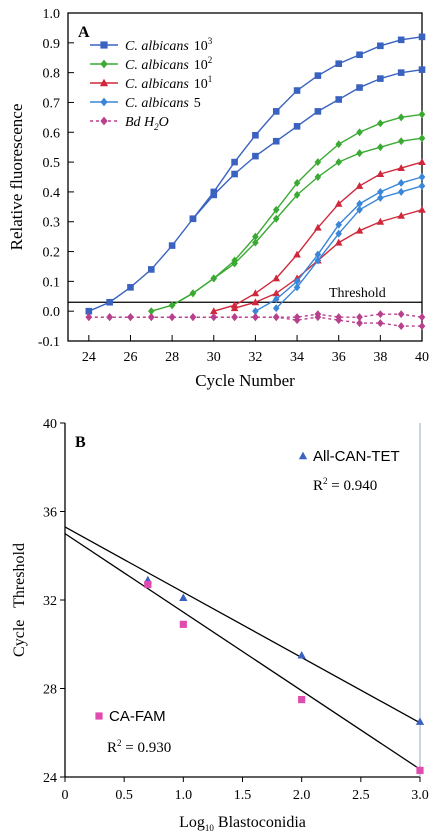 The width and height of the screenshot is (435, 839). What do you see at coordinates (52, 223) in the screenshot?
I see `y-tick-label: 0.3` at bounding box center [52, 223].